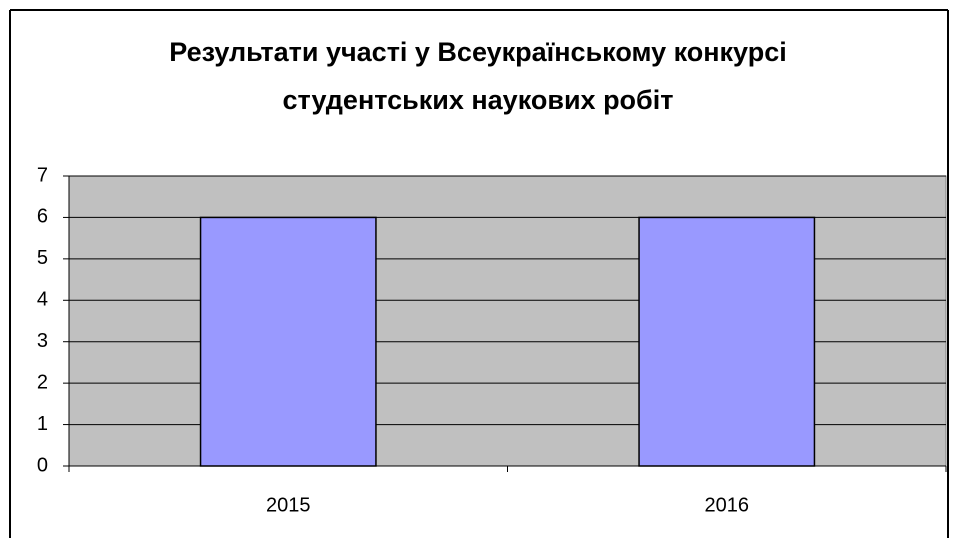  I want to click on y-tick-label: 5, so click(42, 258).